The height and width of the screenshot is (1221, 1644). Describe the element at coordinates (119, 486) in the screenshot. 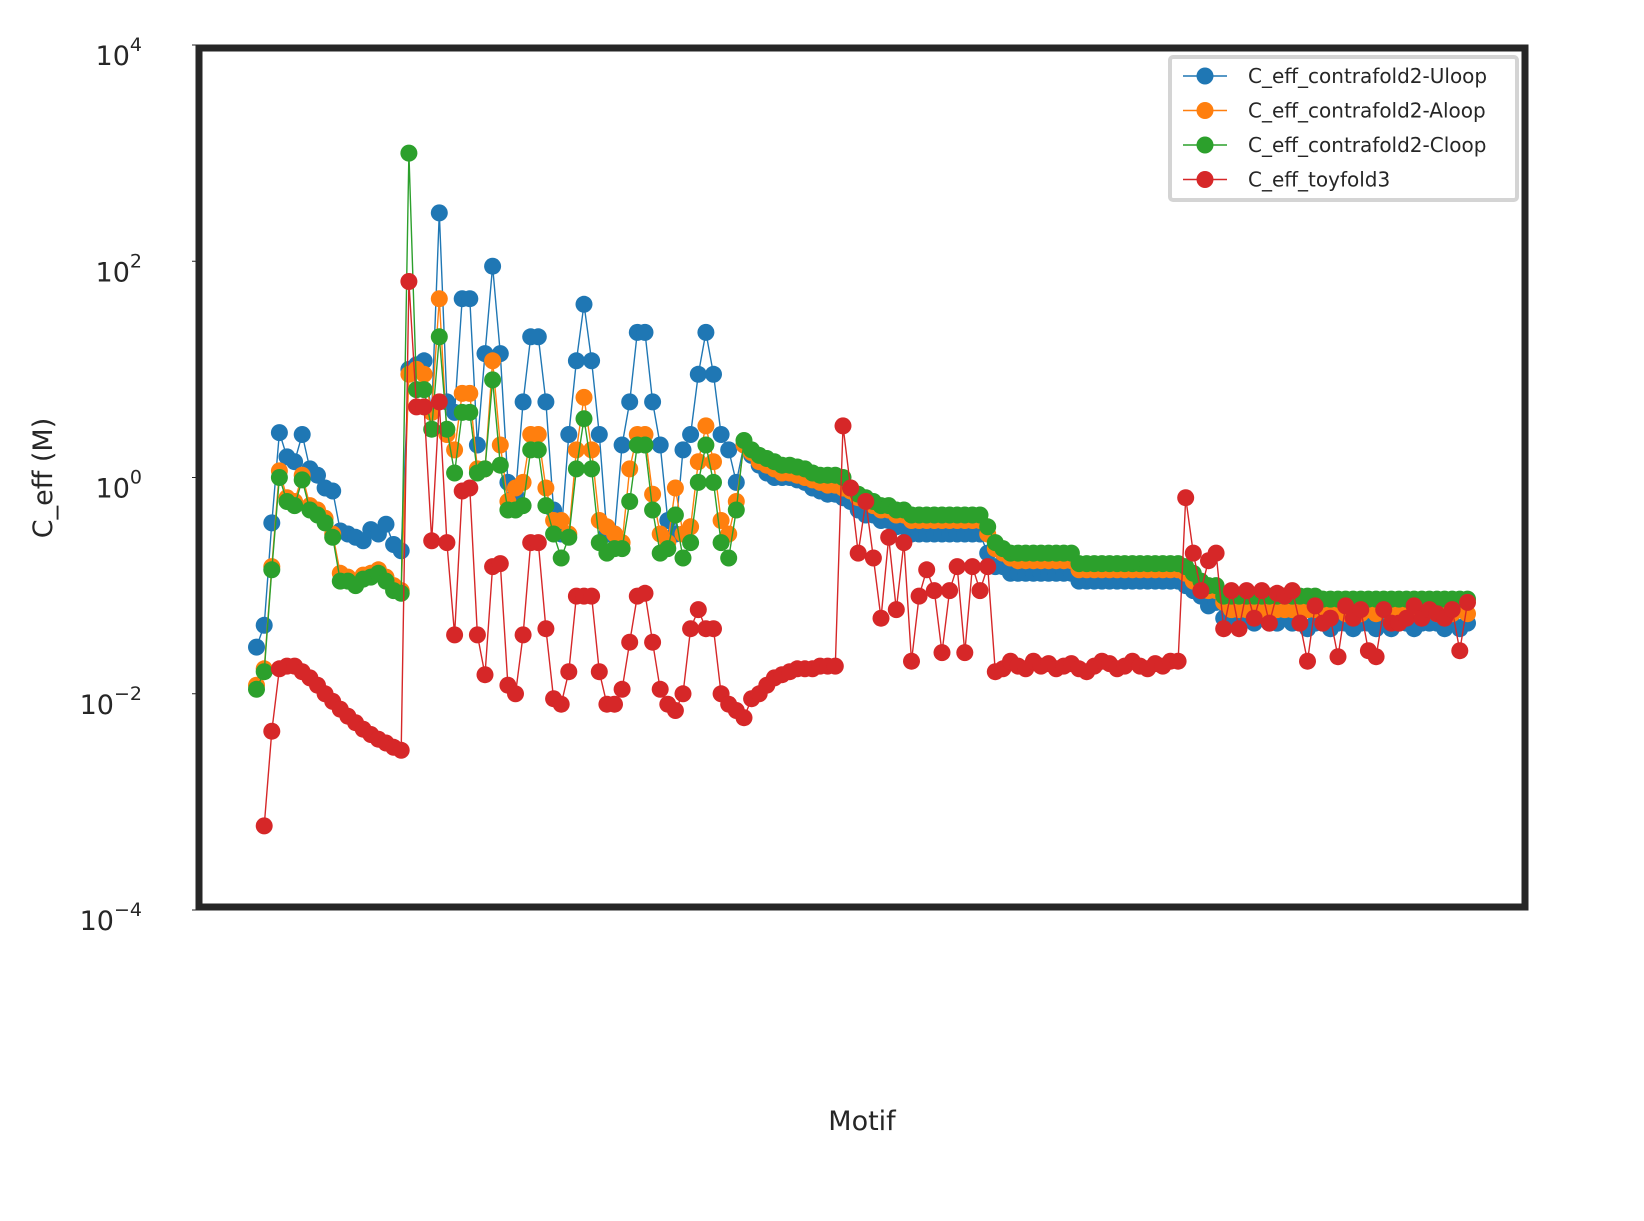

I see `y-tick-label: 10⁰` at that location.